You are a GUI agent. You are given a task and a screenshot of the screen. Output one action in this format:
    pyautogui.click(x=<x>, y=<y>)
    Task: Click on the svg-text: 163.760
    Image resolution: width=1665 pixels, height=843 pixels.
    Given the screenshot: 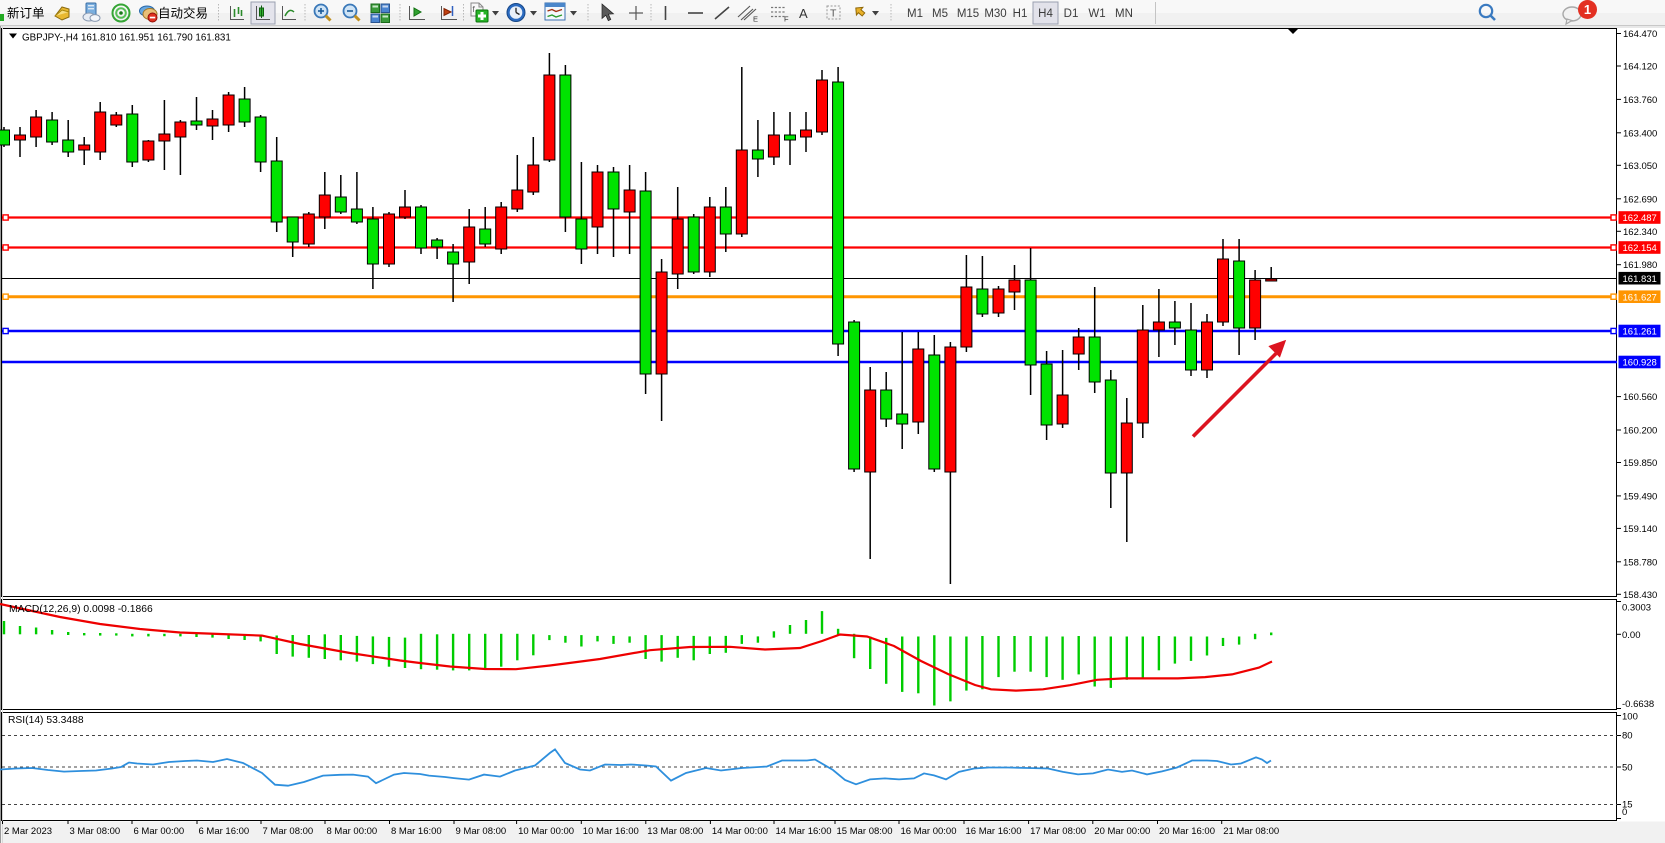 What is the action you would take?
    pyautogui.click(x=1640, y=100)
    